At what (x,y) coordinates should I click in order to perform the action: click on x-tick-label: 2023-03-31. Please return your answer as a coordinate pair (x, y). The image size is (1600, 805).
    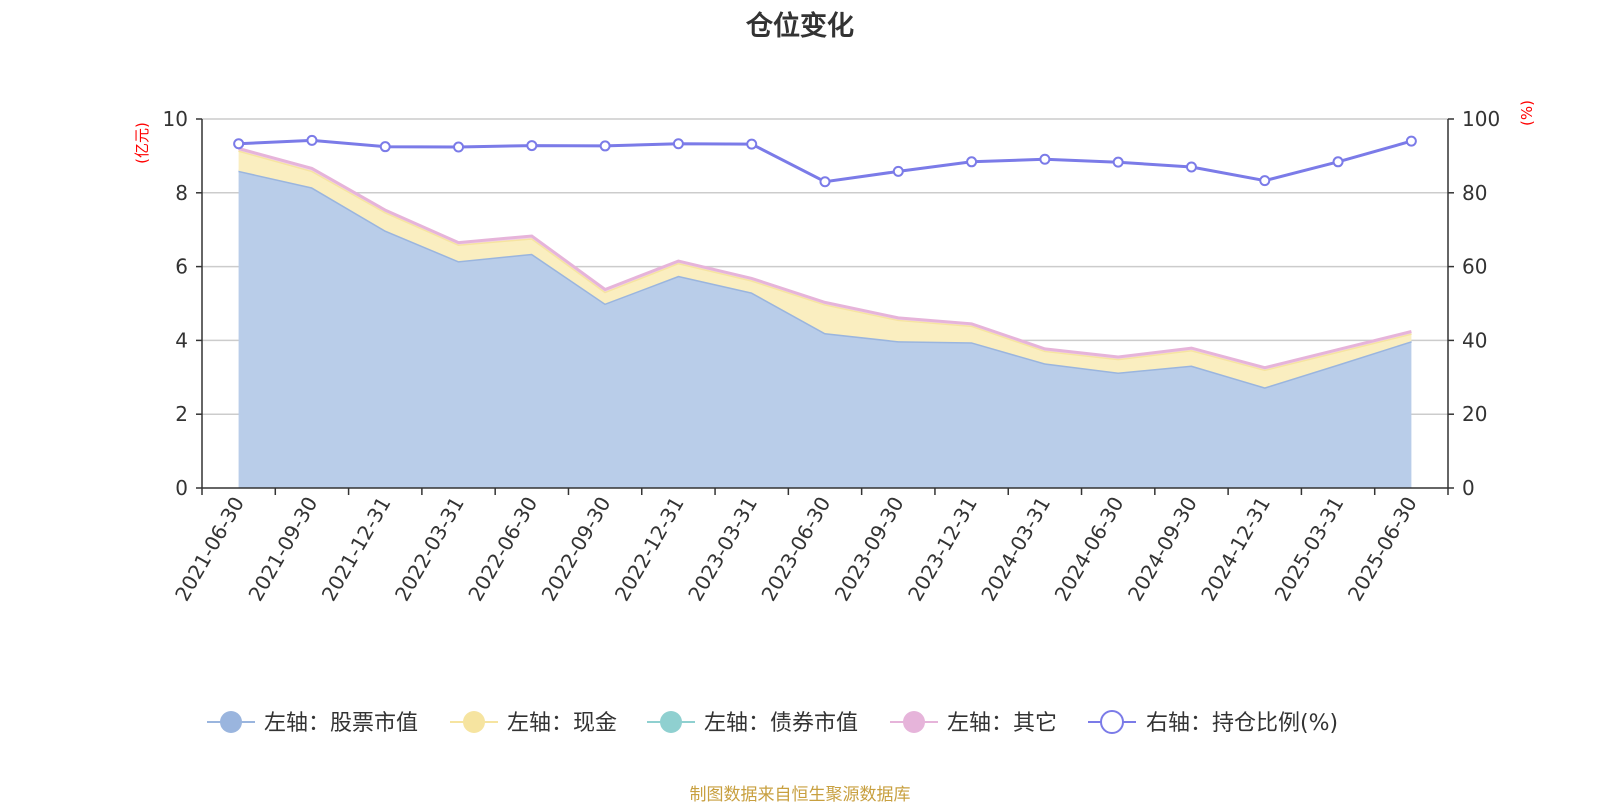
    Looking at the image, I should click on (722, 549).